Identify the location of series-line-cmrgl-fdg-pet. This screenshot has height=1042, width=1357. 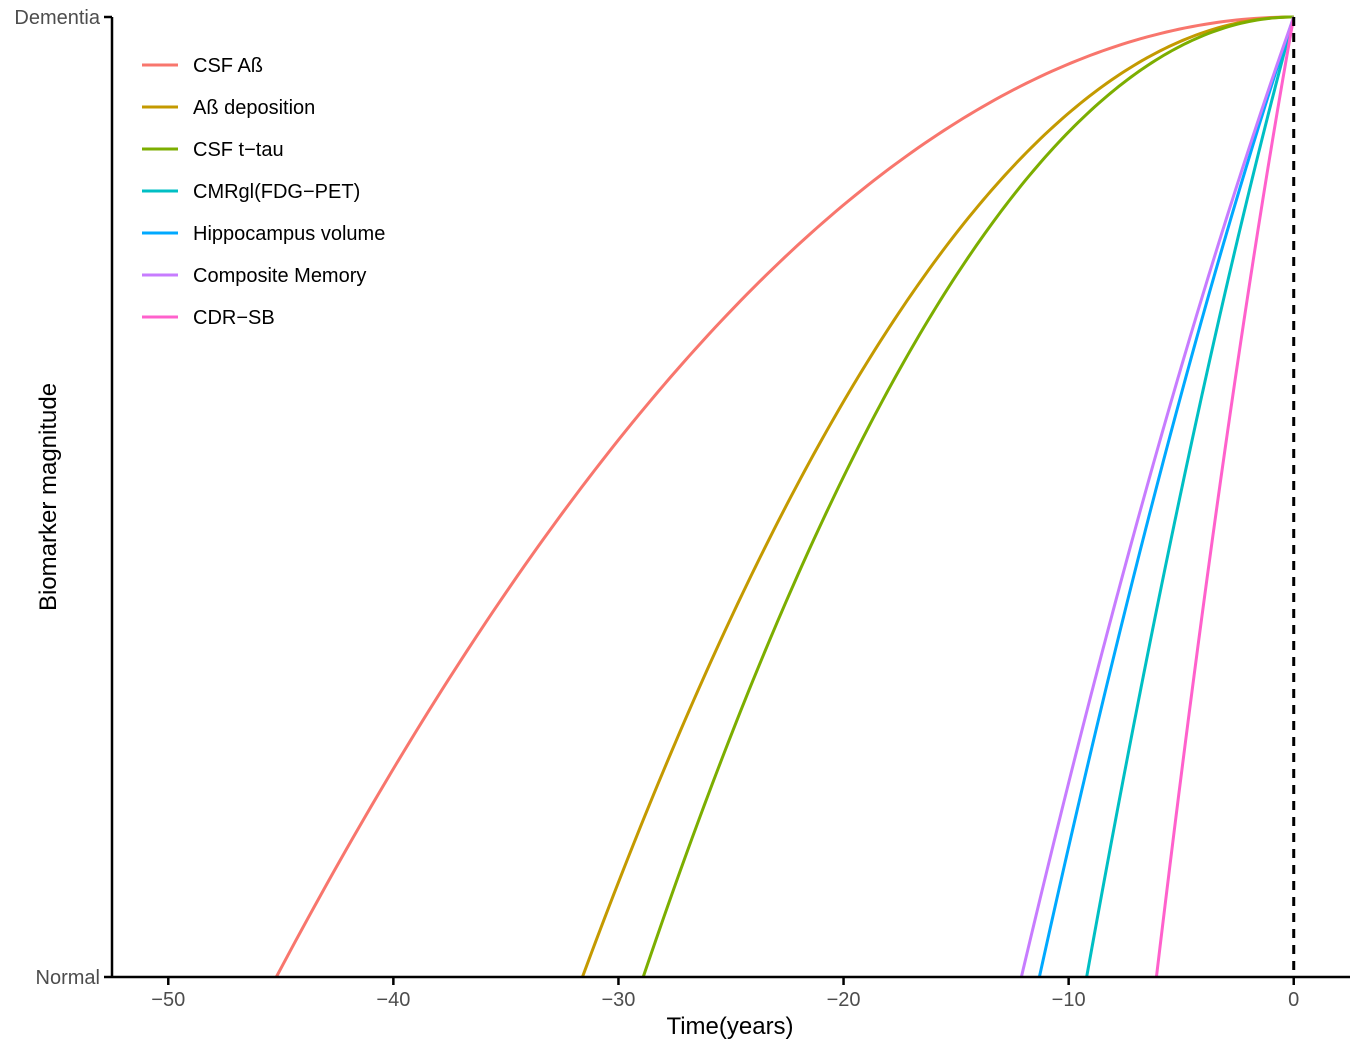
(1190, 497).